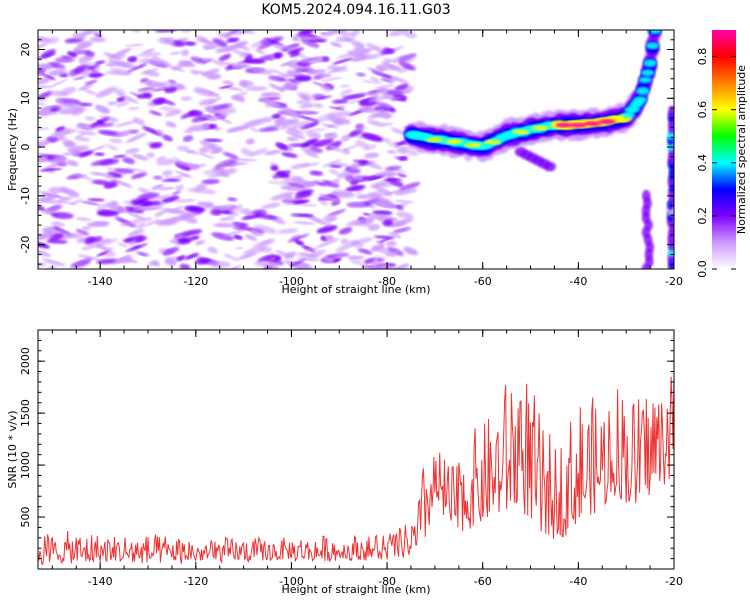  What do you see at coordinates (702, 269) in the screenshot?
I see `colorbar-tick-label: 0.0` at bounding box center [702, 269].